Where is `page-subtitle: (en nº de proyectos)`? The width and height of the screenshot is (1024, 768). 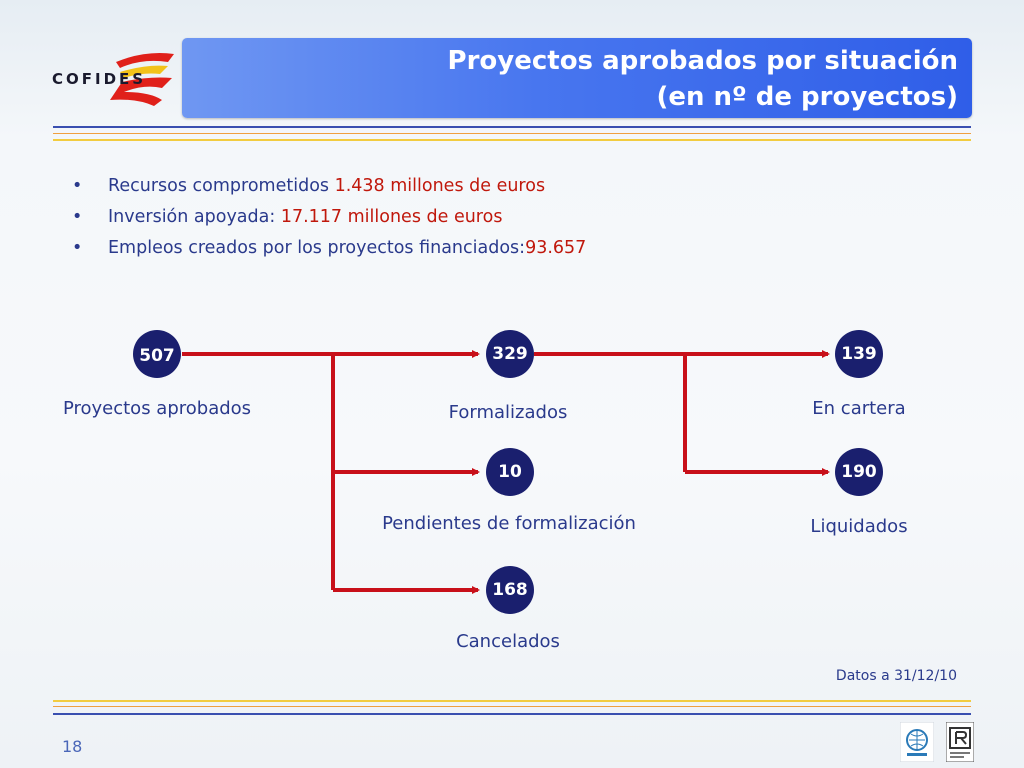
page-subtitle: (en nº de proyectos) is located at coordinates (807, 97).